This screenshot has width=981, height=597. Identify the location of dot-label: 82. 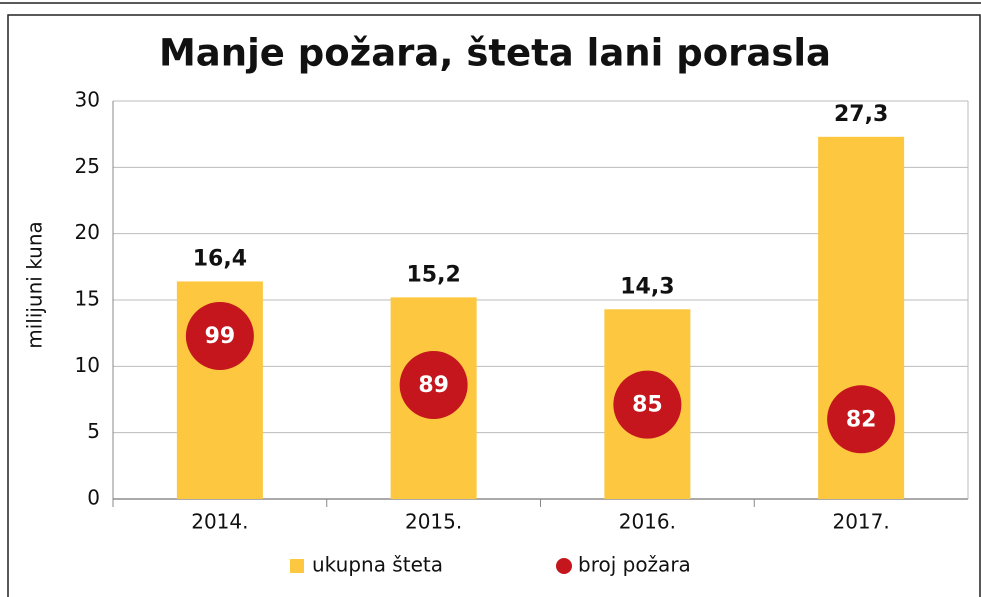
(861, 419).